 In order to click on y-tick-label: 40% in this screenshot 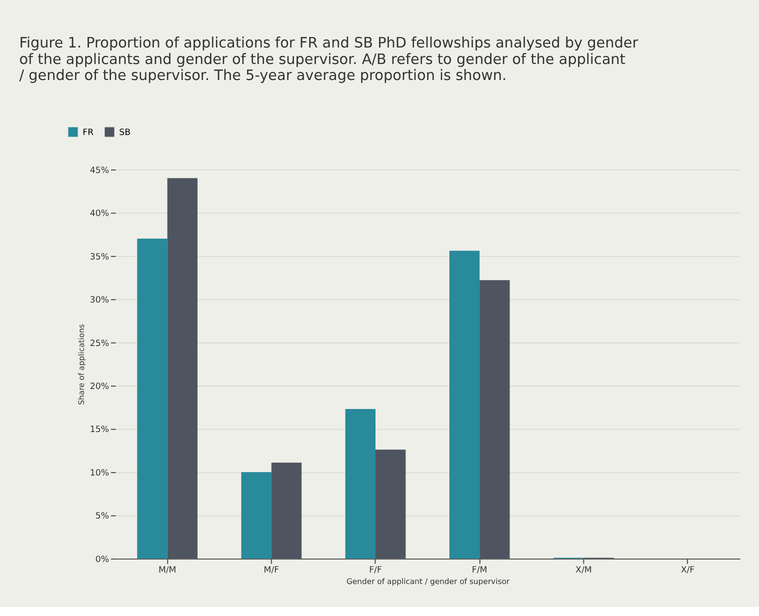, I will do `click(100, 214)`.